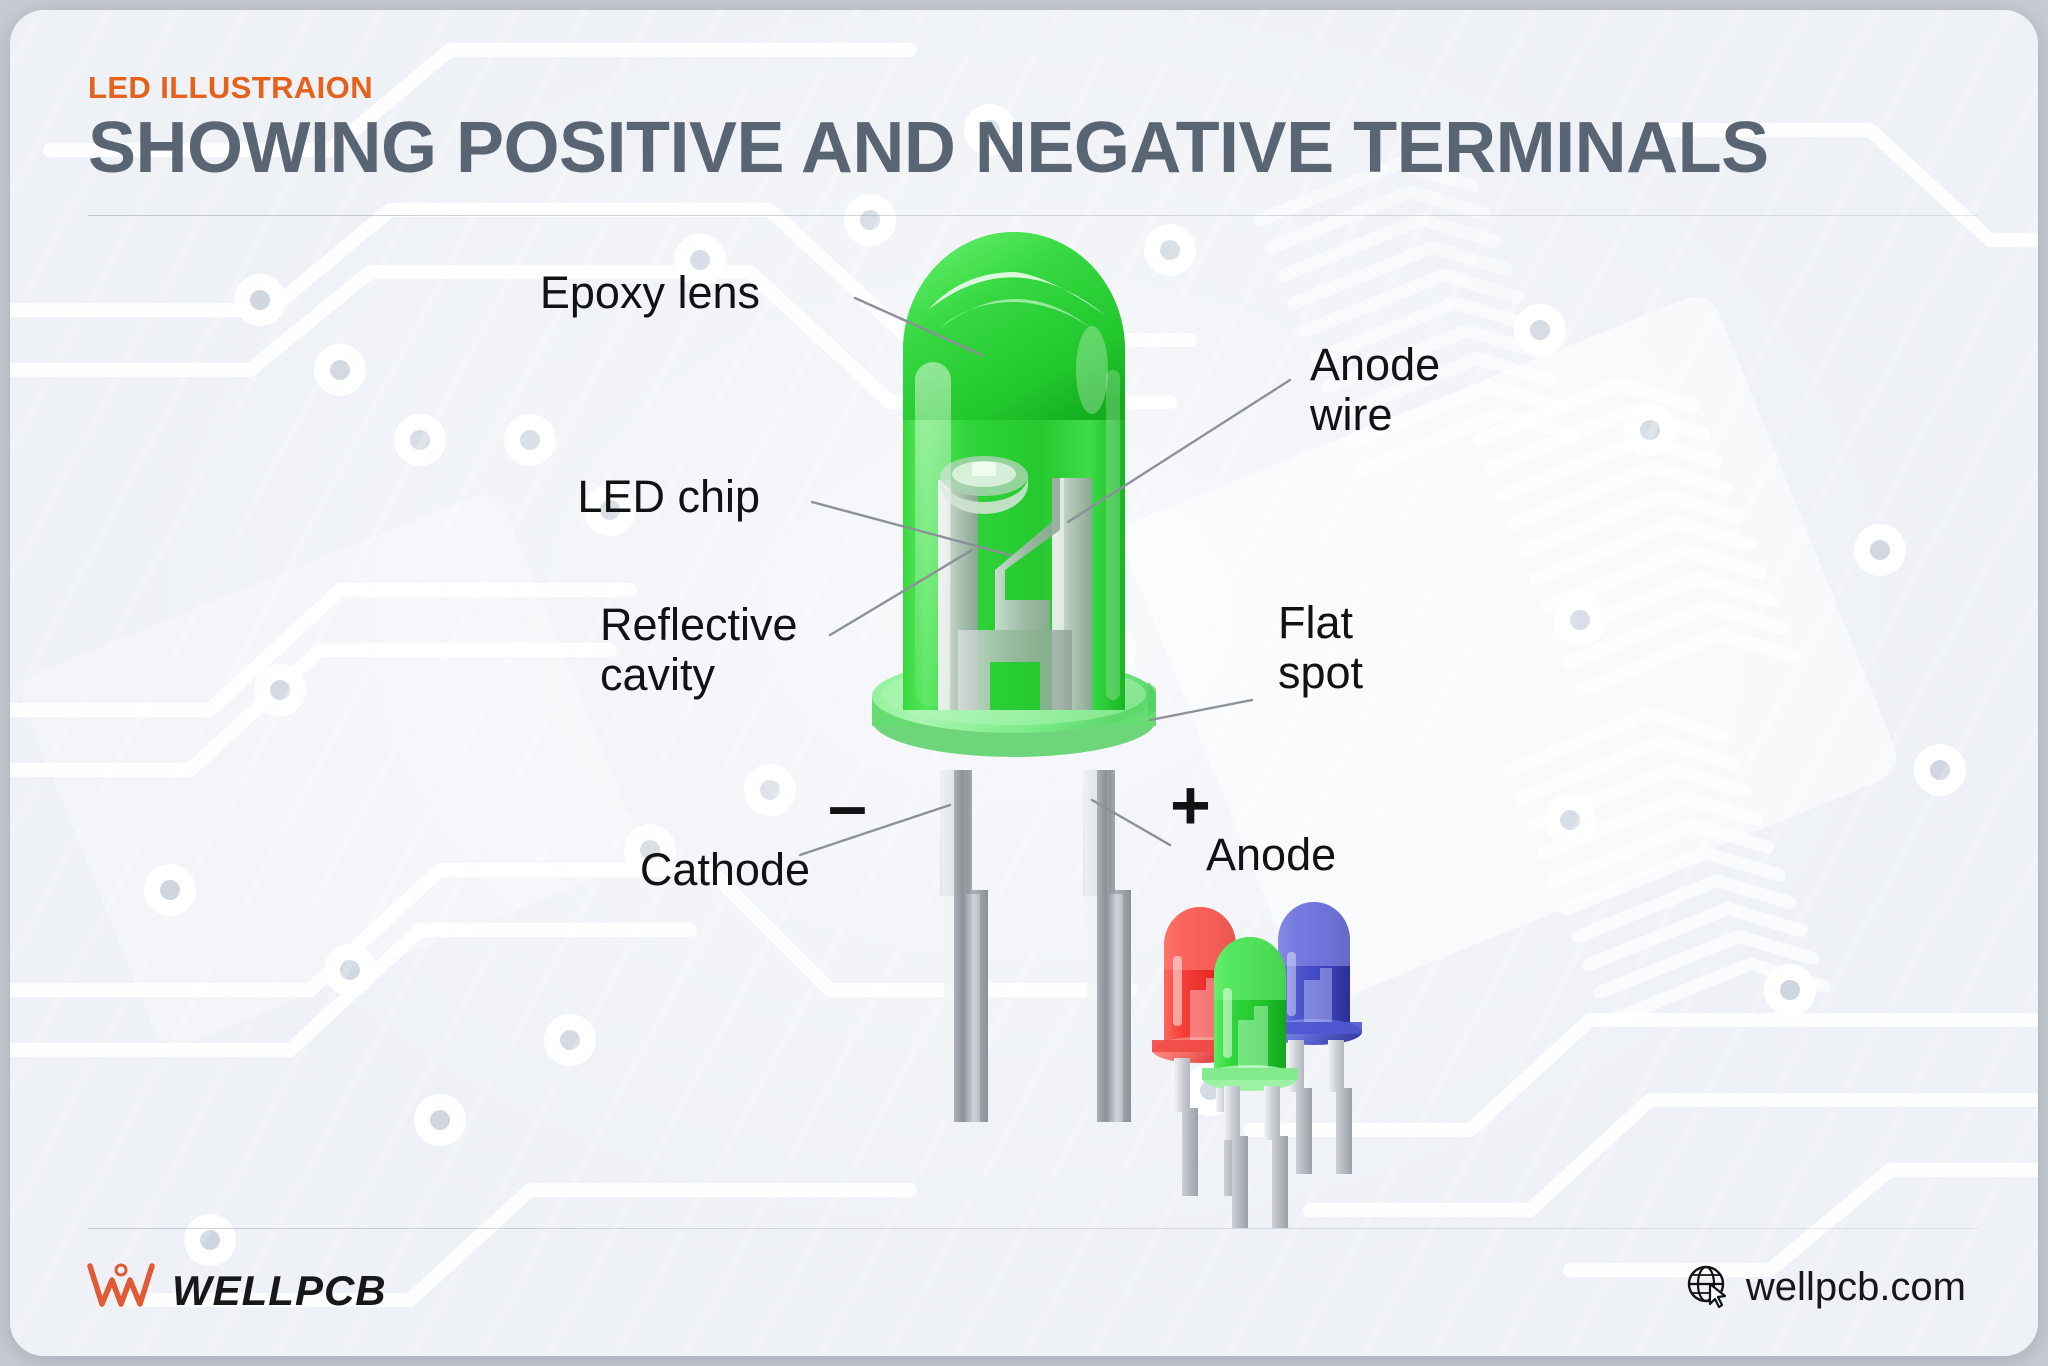  Describe the element at coordinates (1375, 390) in the screenshot. I see `callout-anode-wire: Anode wire` at that location.